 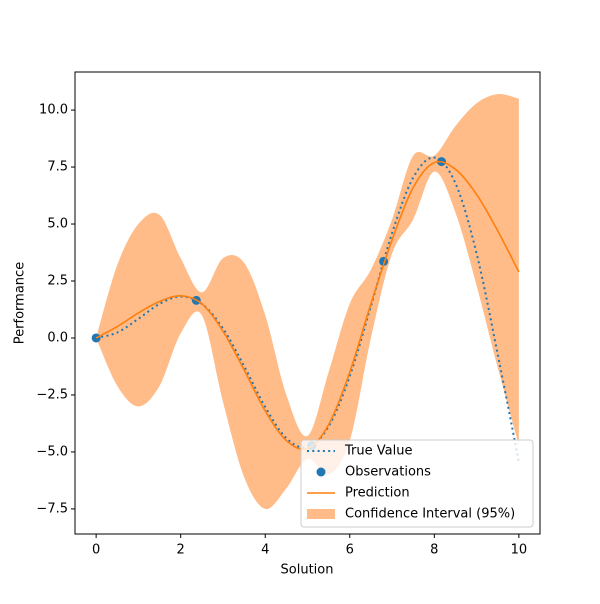 What do you see at coordinates (307, 570) in the screenshot?
I see `x-axis-label: Solution` at bounding box center [307, 570].